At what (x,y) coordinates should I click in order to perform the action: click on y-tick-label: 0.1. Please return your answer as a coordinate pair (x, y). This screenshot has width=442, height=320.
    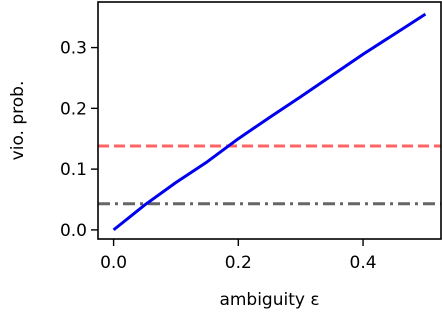
    Looking at the image, I should click on (73, 170).